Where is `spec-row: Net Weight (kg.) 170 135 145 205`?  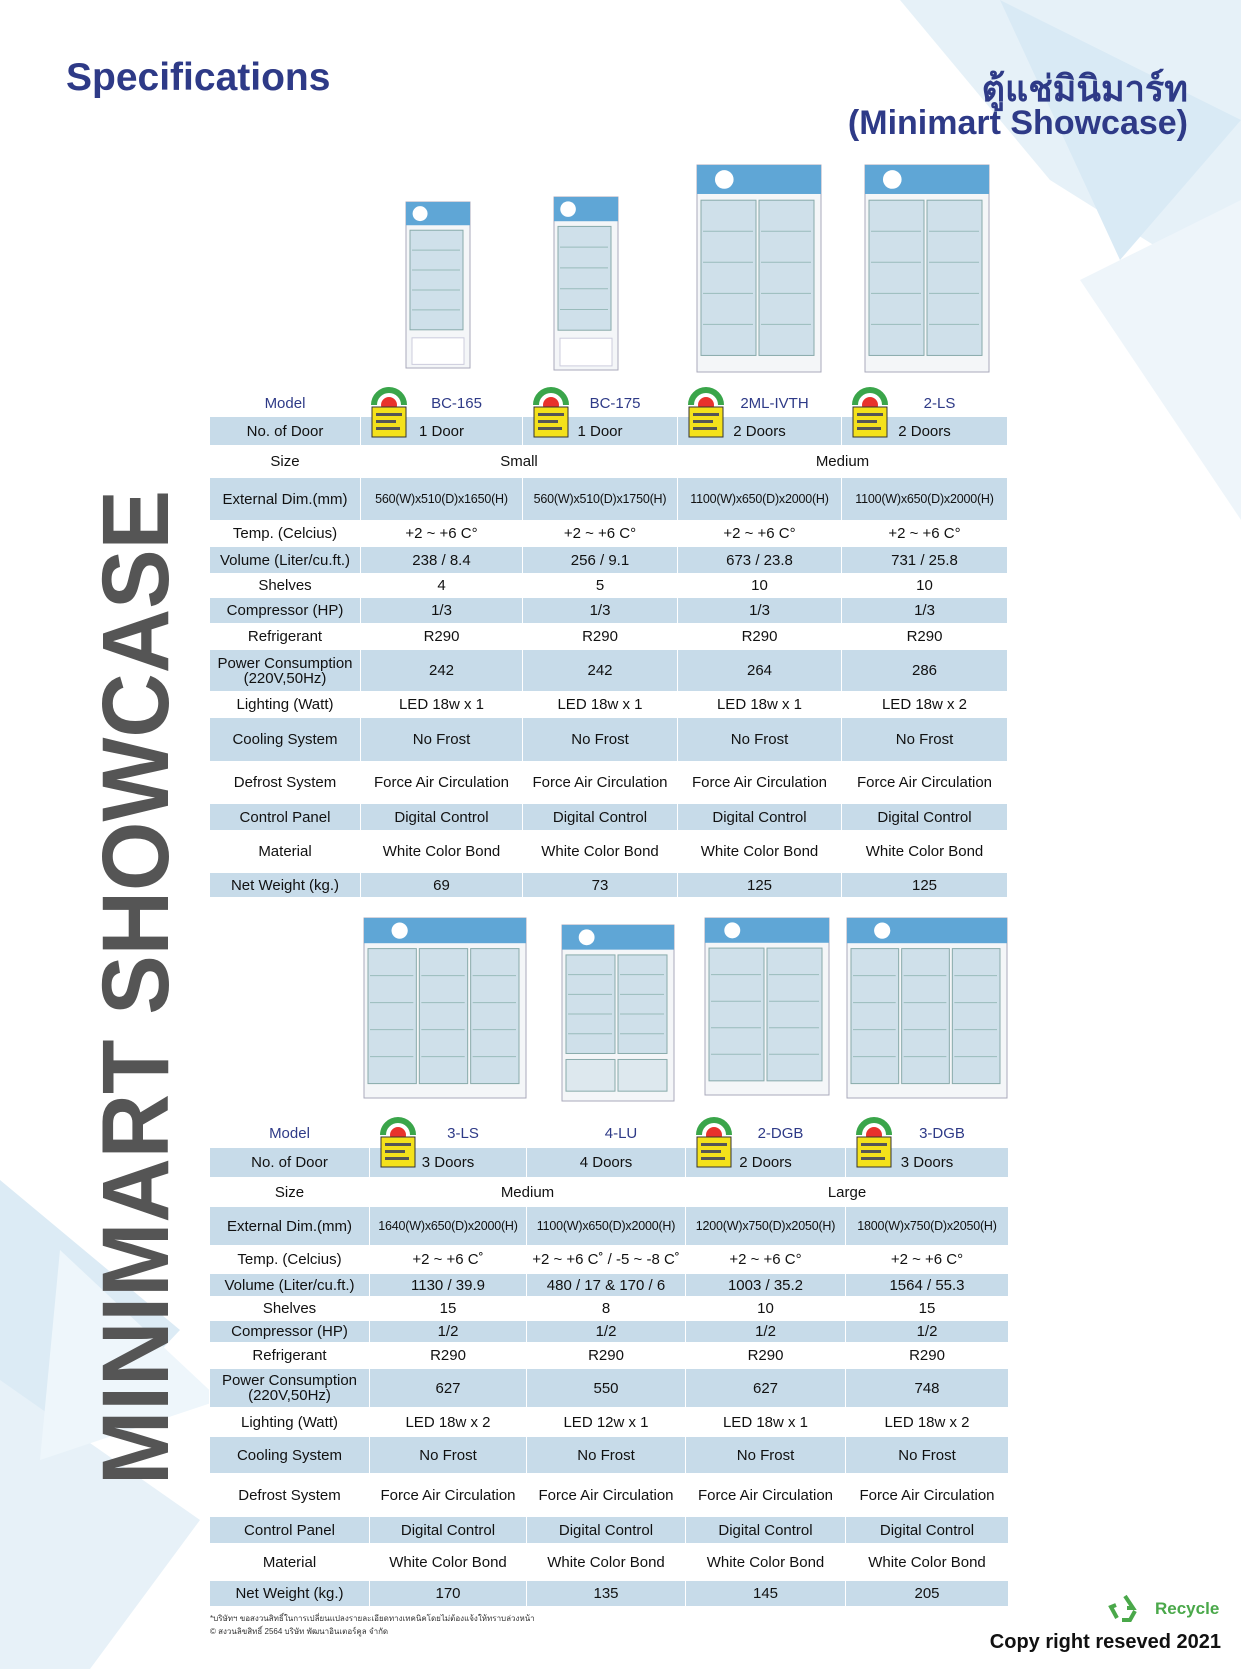
spec-row: Net Weight (kg.) 170 135 145 205 is located at coordinates (609, 1593).